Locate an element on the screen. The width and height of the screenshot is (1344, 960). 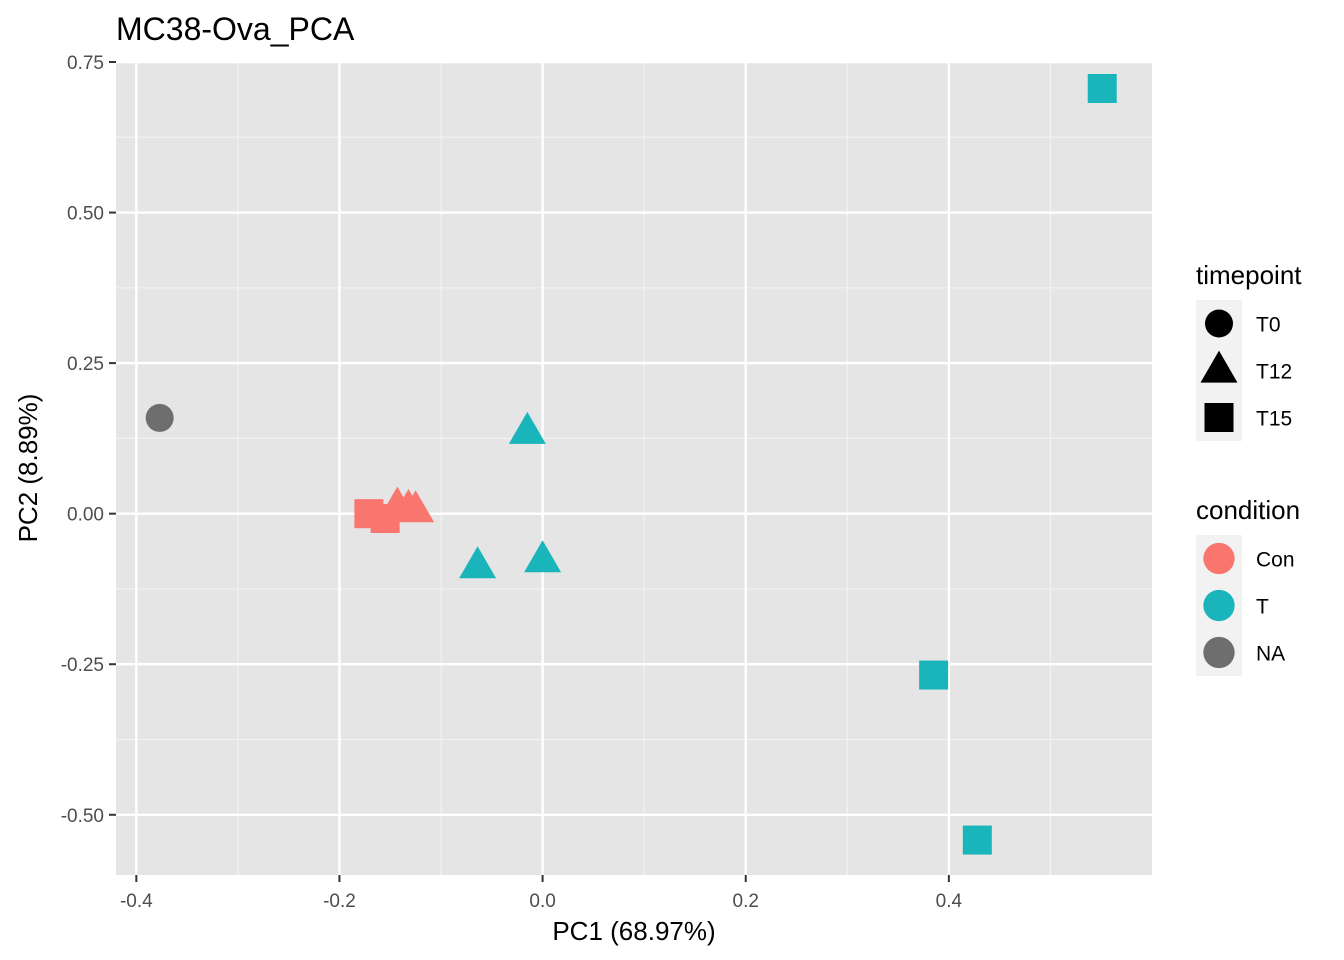
y-tick-label: 0.75 is located at coordinates (85, 63).